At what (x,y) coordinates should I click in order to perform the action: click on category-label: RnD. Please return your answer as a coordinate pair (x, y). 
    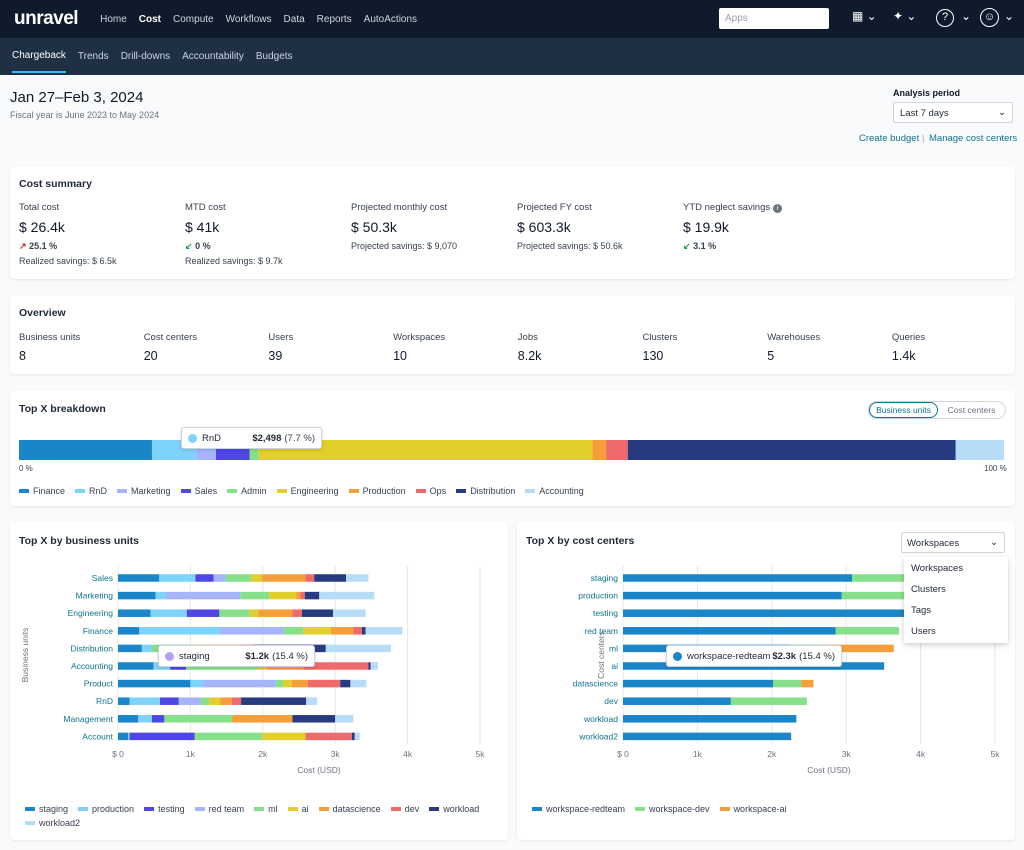
    Looking at the image, I should click on (104, 701).